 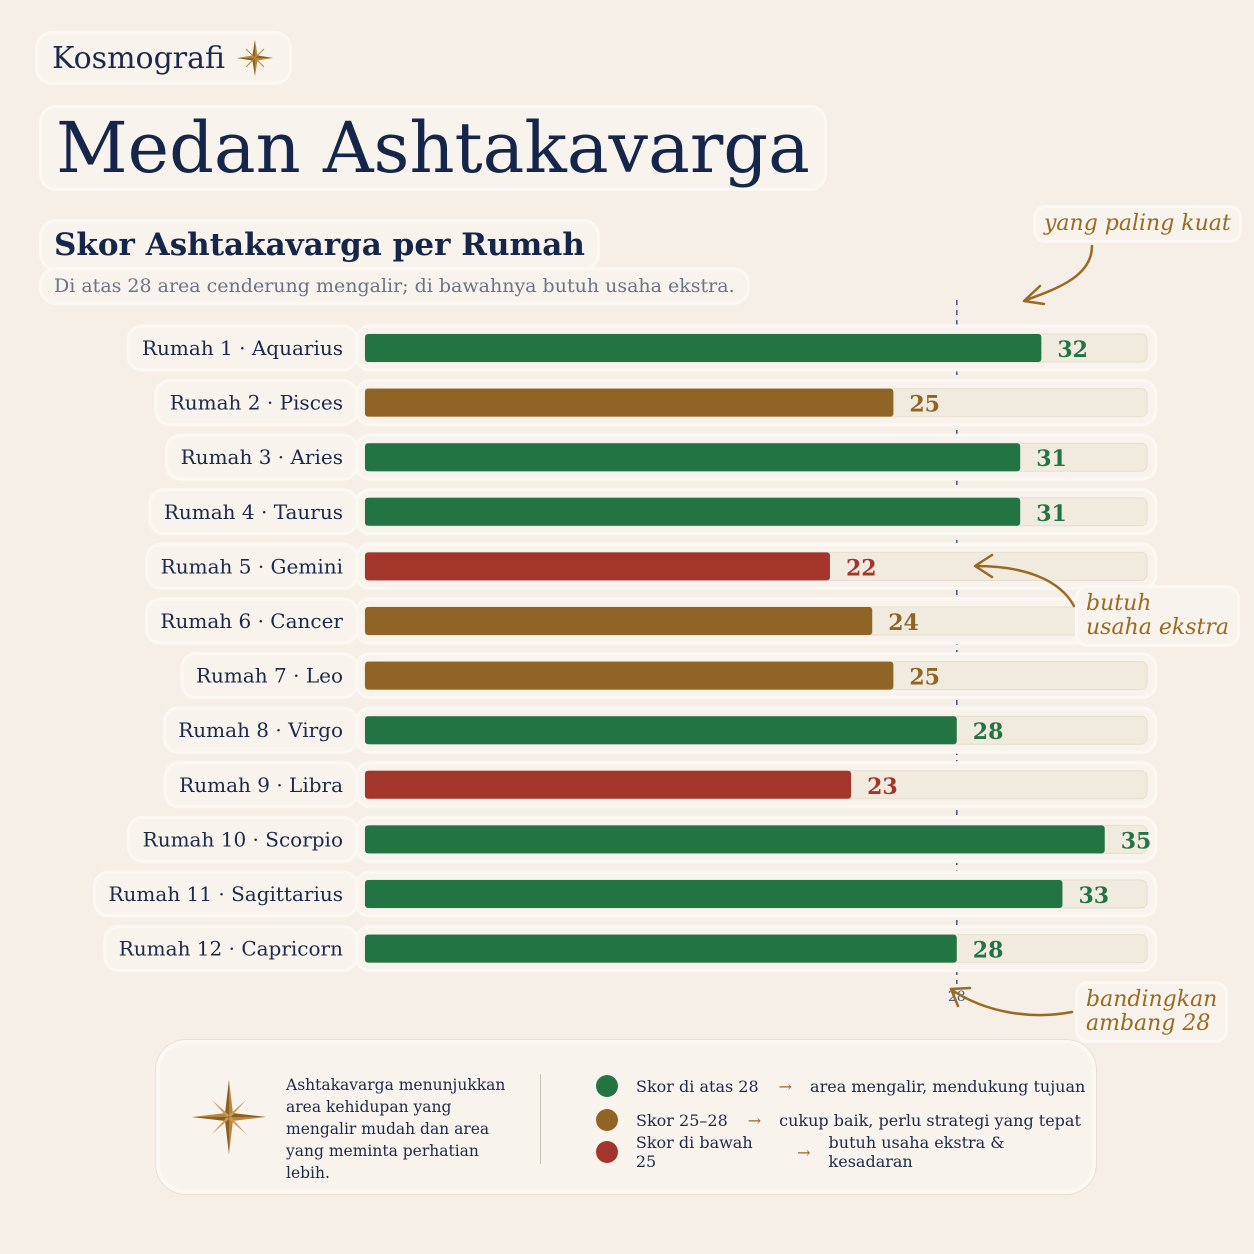 What do you see at coordinates (1119, 603) in the screenshot?
I see `annotation-effort-line1: butuh` at bounding box center [1119, 603].